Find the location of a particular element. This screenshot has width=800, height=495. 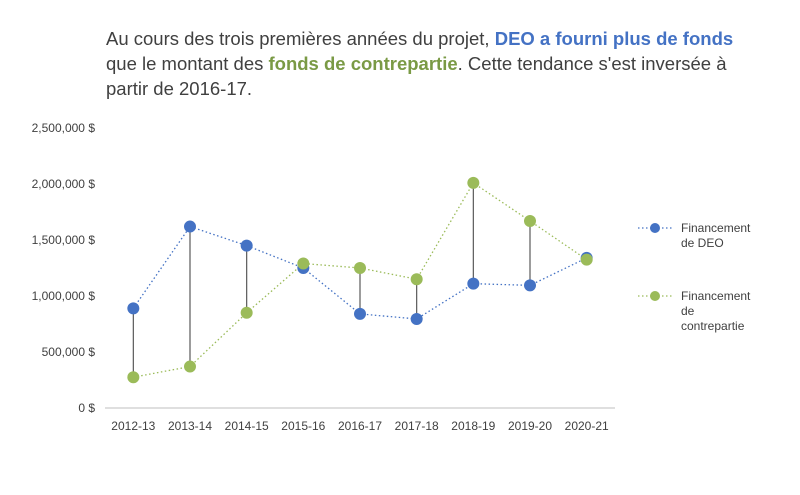

y-tick-label: 0 $ is located at coordinates (86, 408).